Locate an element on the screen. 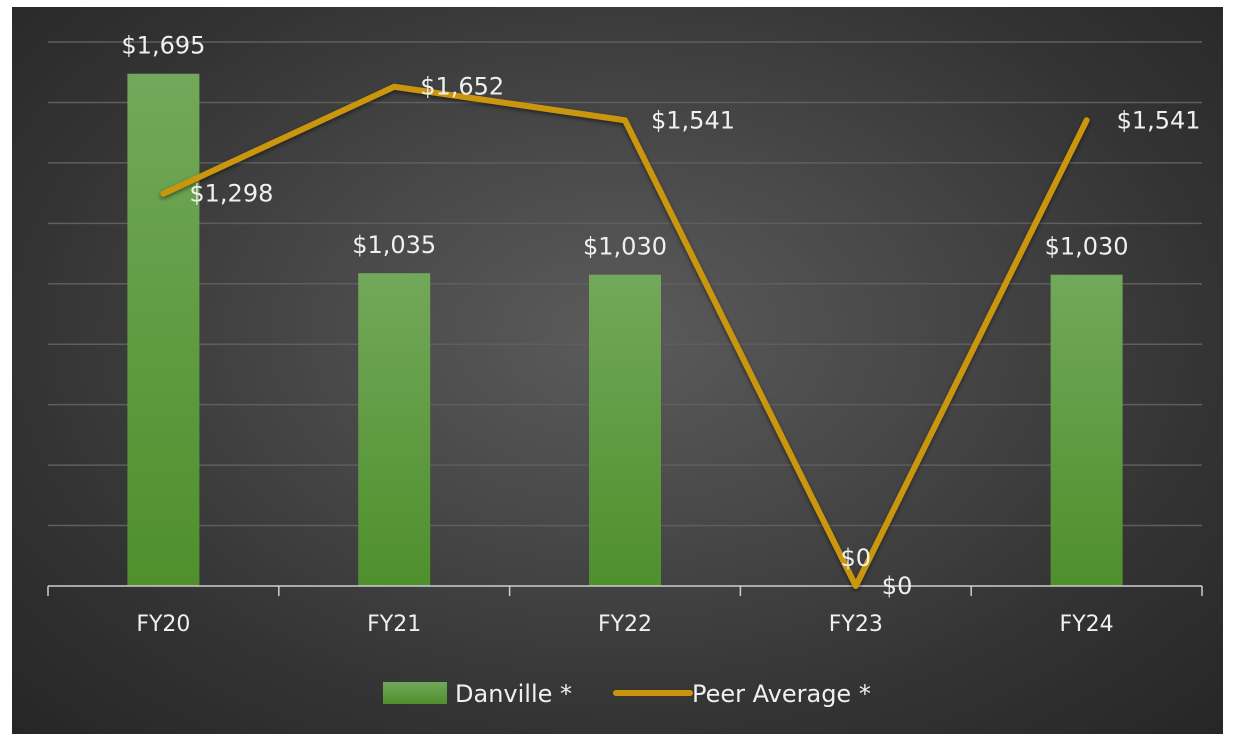 This screenshot has height=737, width=1235. bar-fy21 is located at coordinates (394, 429).